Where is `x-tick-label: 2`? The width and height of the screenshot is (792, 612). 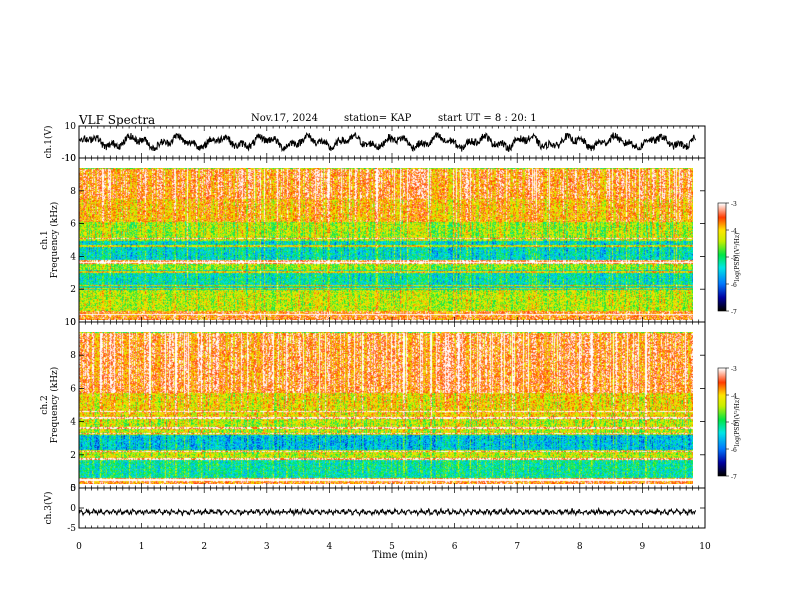 x-tick-label: 2 is located at coordinates (204, 547).